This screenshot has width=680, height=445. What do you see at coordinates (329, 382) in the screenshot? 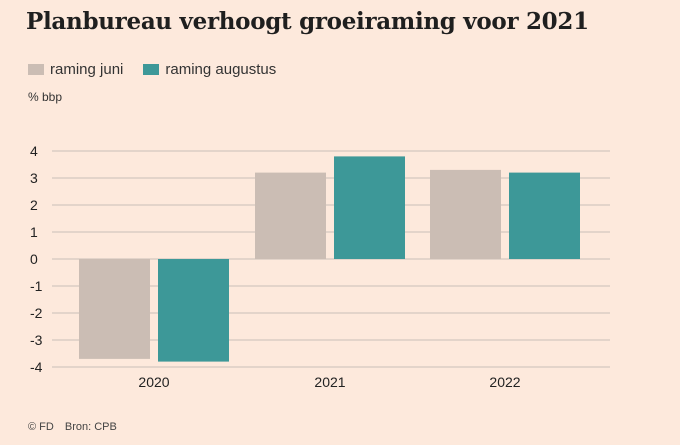
I see `x-tick-label: 2021` at bounding box center [329, 382].